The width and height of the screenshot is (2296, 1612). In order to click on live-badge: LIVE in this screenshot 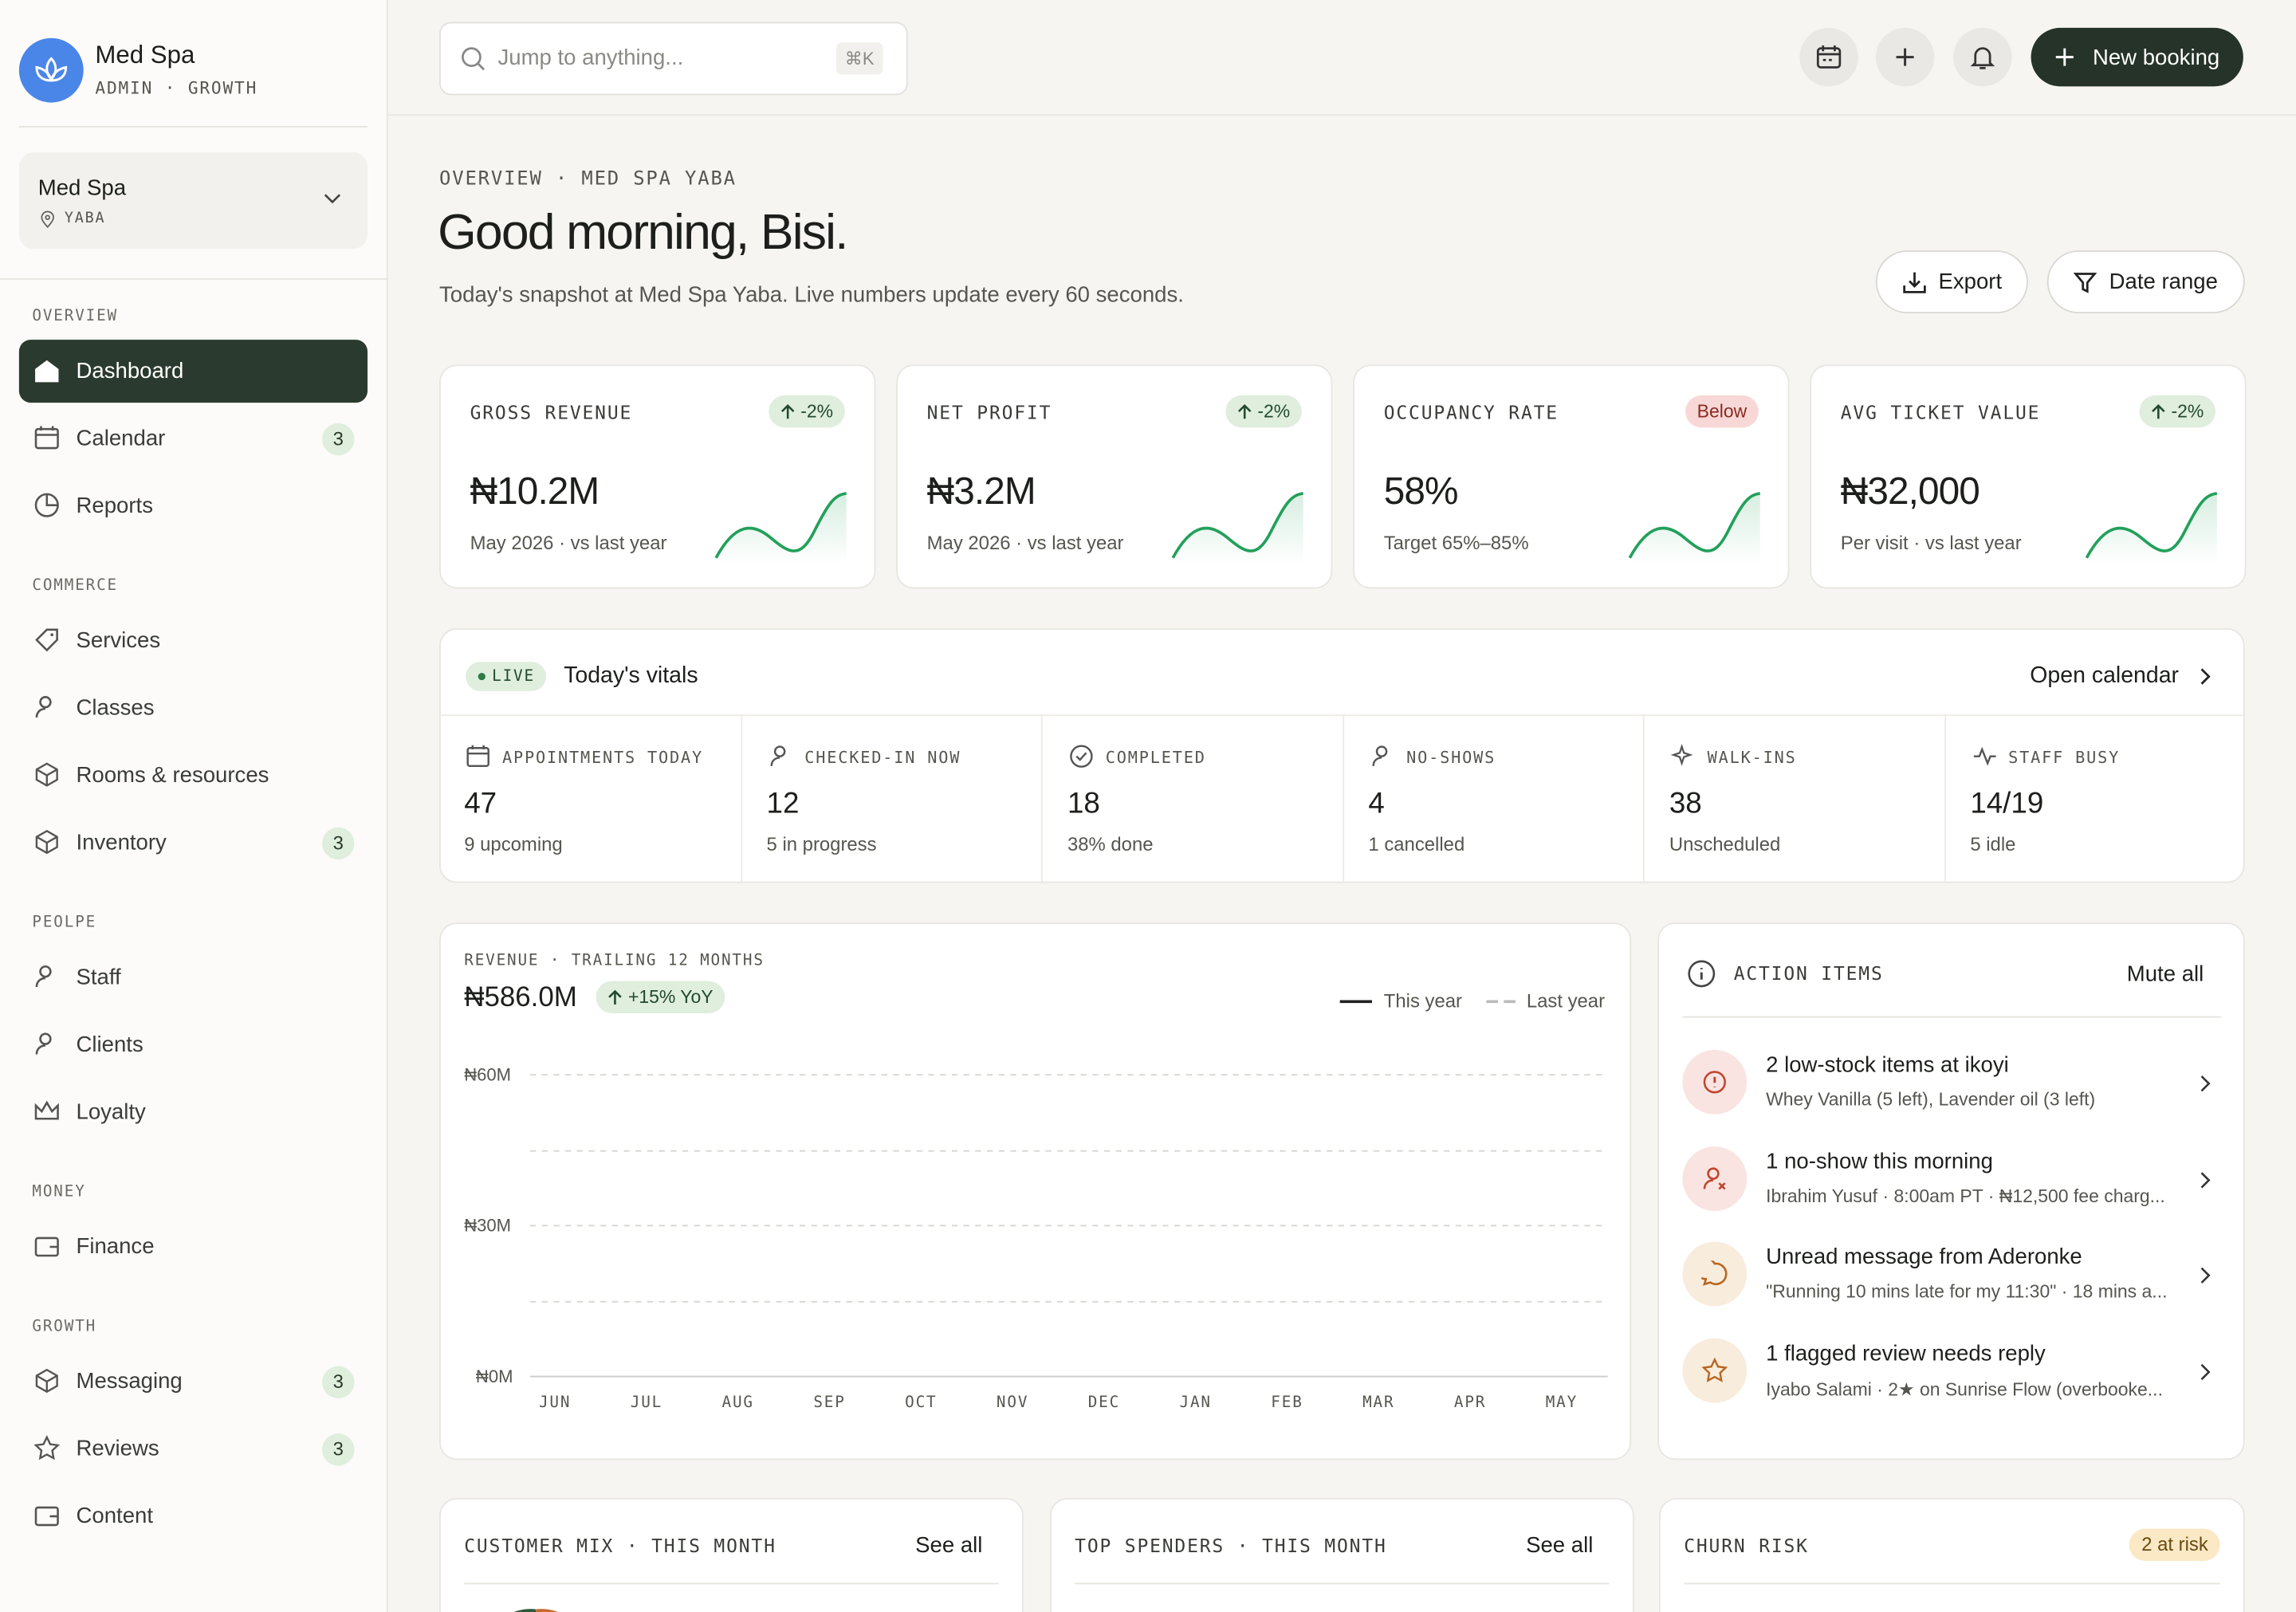, I will do `click(506, 676)`.